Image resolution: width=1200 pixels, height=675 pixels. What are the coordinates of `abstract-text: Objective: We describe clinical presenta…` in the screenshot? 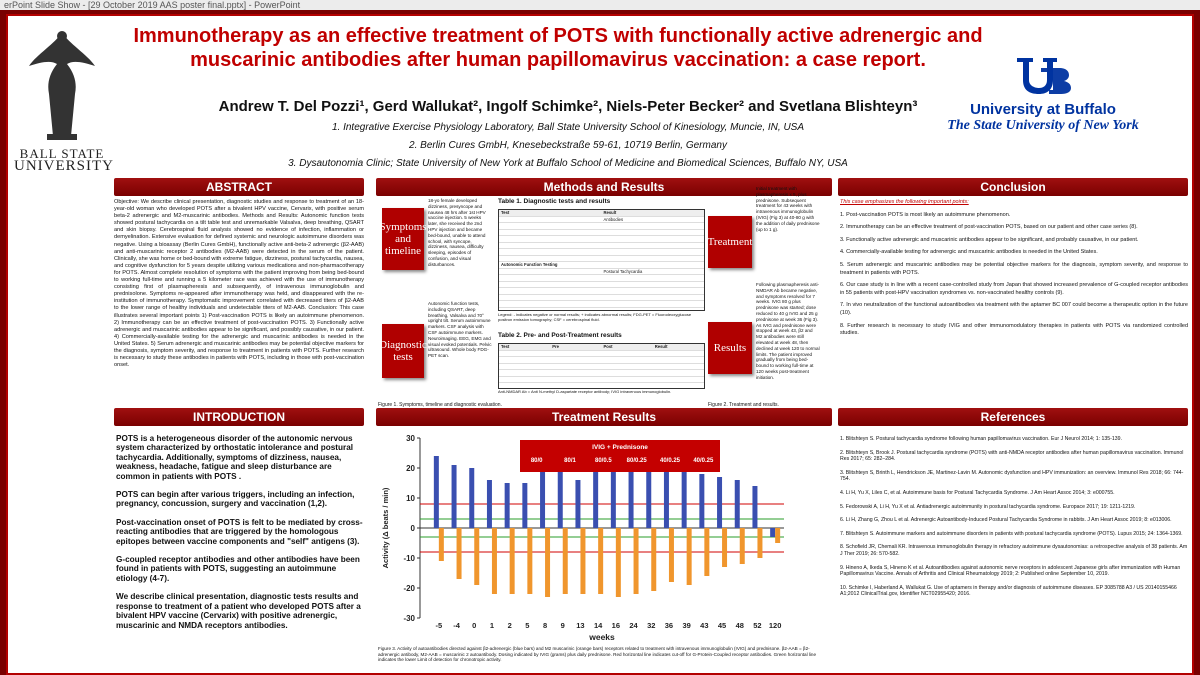 It's located at (239, 284).